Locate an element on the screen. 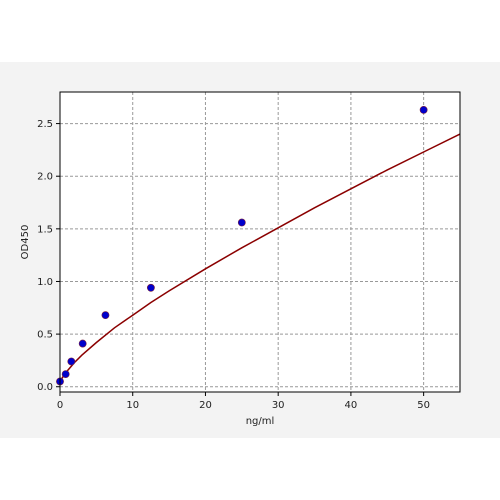  y-tick-label: 0.0 is located at coordinates (45, 387).